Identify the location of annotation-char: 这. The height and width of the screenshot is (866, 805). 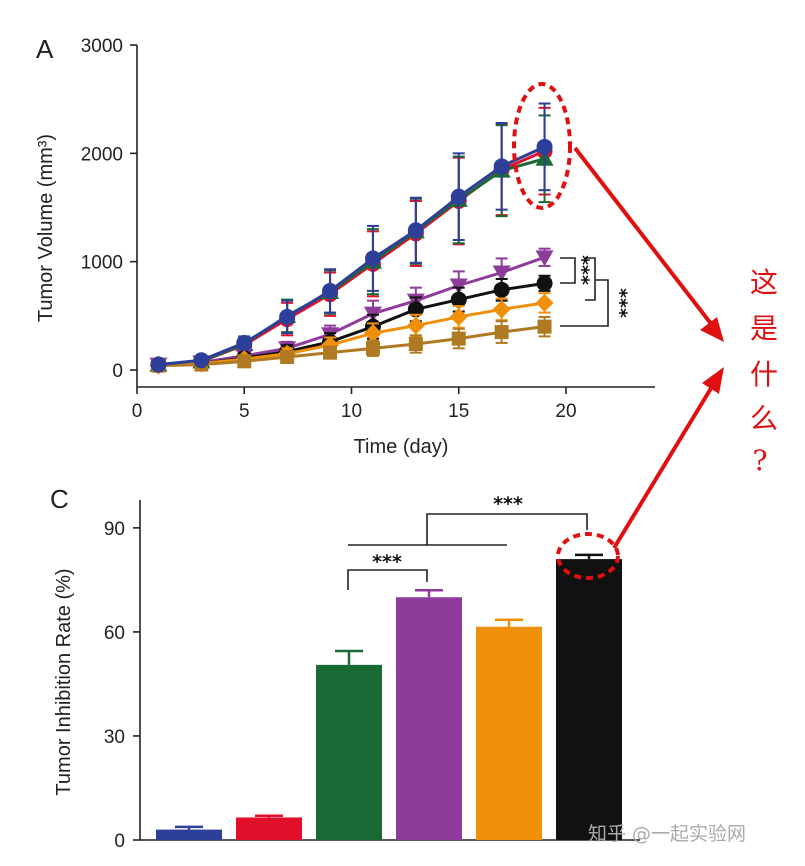
(764, 282).